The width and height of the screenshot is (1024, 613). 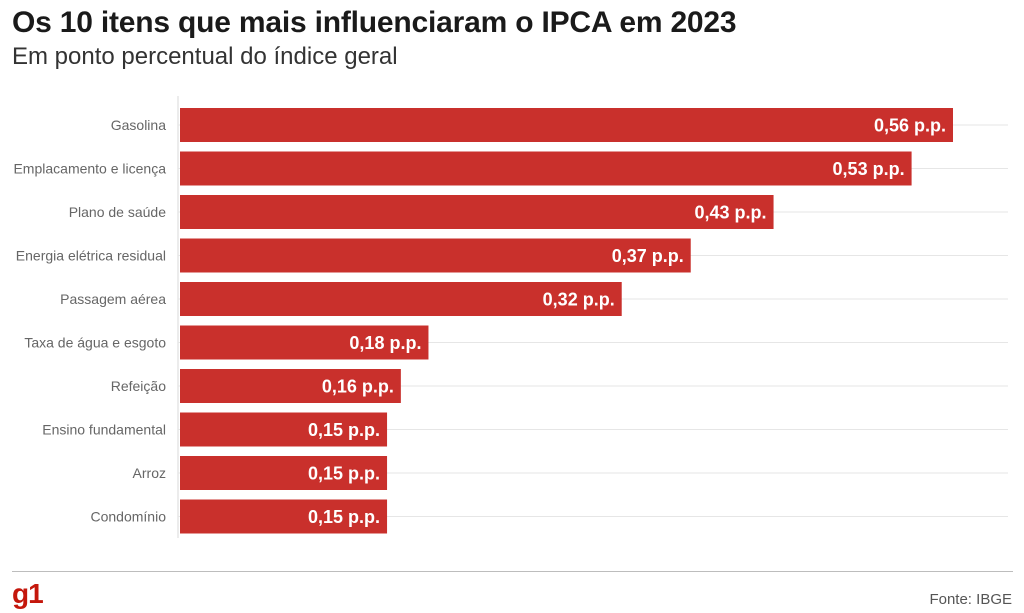 What do you see at coordinates (138, 386) in the screenshot?
I see `category-label: Refeição` at bounding box center [138, 386].